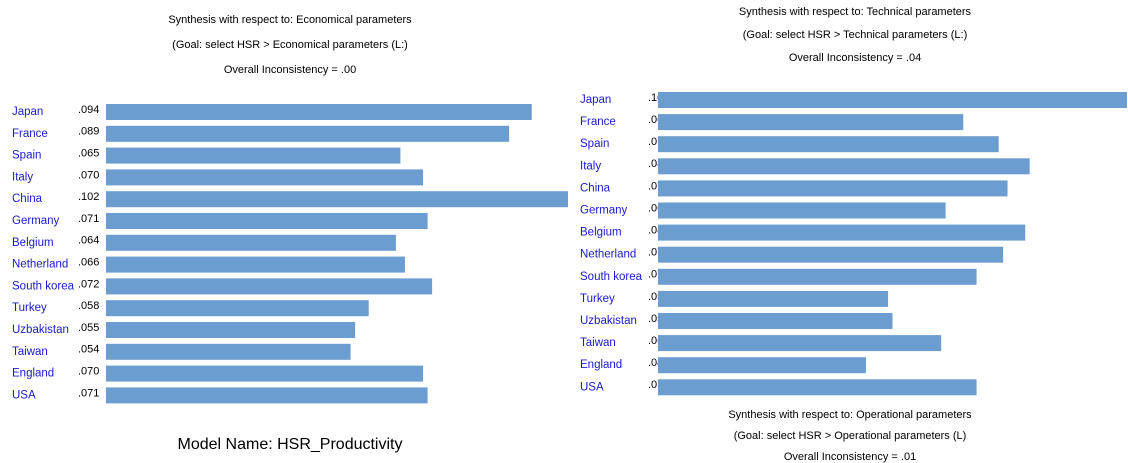  I want to click on model-name: Model Name: HSR_Productivity, so click(290, 444).